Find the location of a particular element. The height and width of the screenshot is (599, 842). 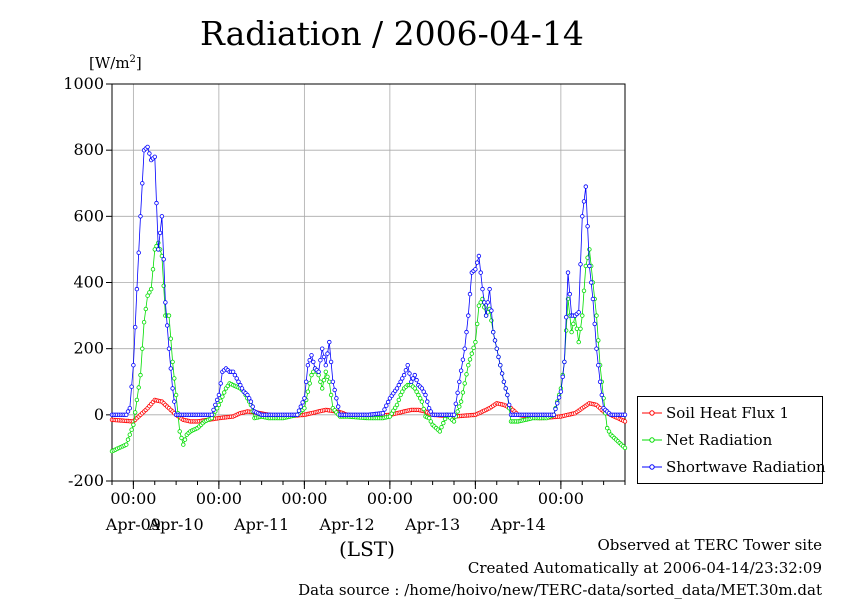

x-day-label: Apr-13 is located at coordinates (432, 524).